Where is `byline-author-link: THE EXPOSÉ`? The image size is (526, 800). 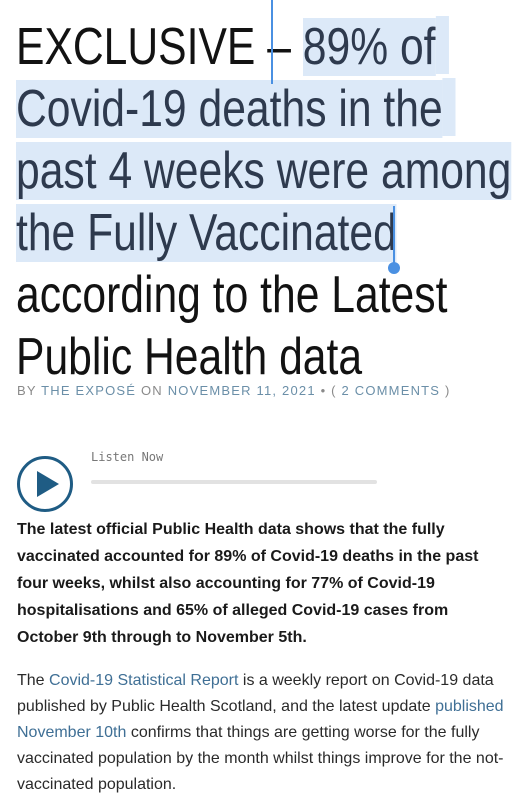
byline-author-link: THE EXPOSÉ is located at coordinates (88, 390).